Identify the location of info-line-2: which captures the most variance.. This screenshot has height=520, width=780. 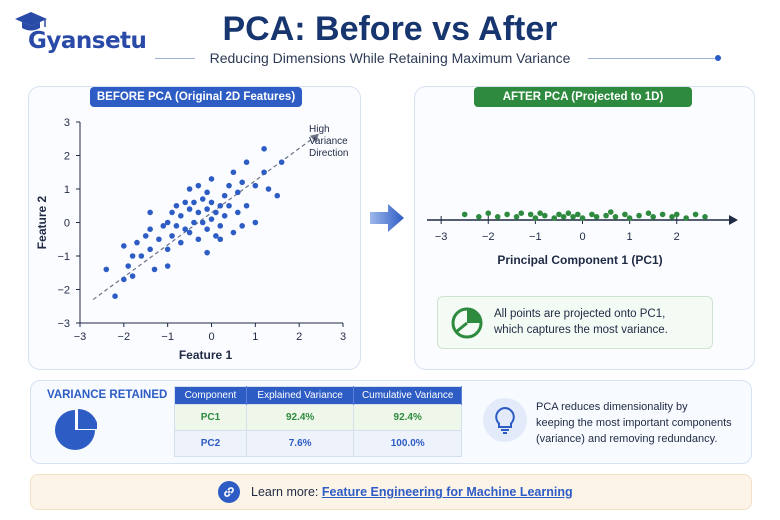
(581, 330).